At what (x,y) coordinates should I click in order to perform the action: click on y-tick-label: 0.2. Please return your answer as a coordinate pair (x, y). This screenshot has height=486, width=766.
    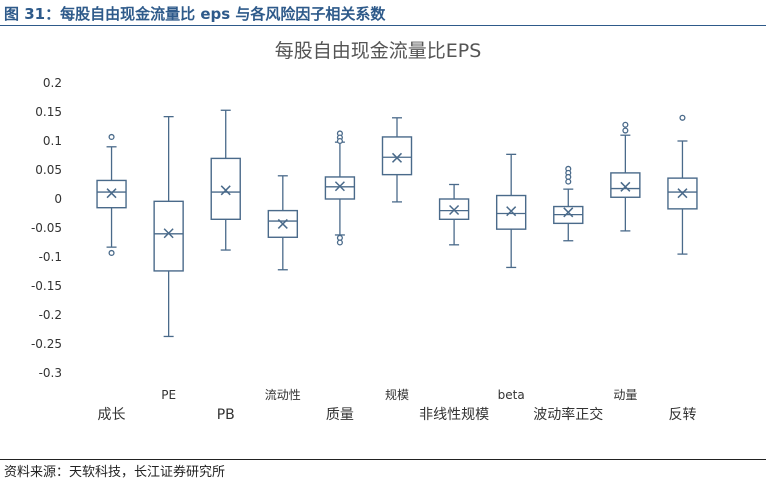
    Looking at the image, I should click on (52, 83).